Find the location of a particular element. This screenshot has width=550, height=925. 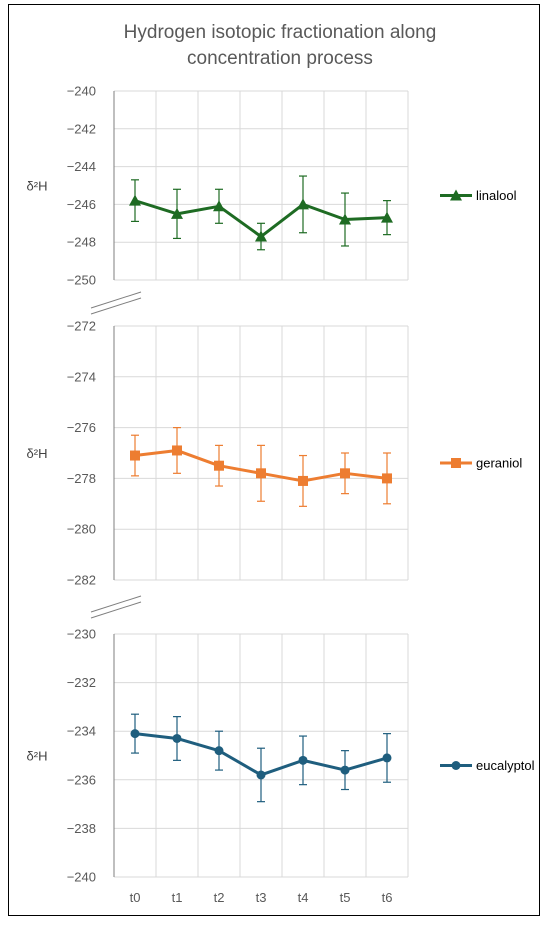

x-tick-label: t5 is located at coordinates (345, 897).